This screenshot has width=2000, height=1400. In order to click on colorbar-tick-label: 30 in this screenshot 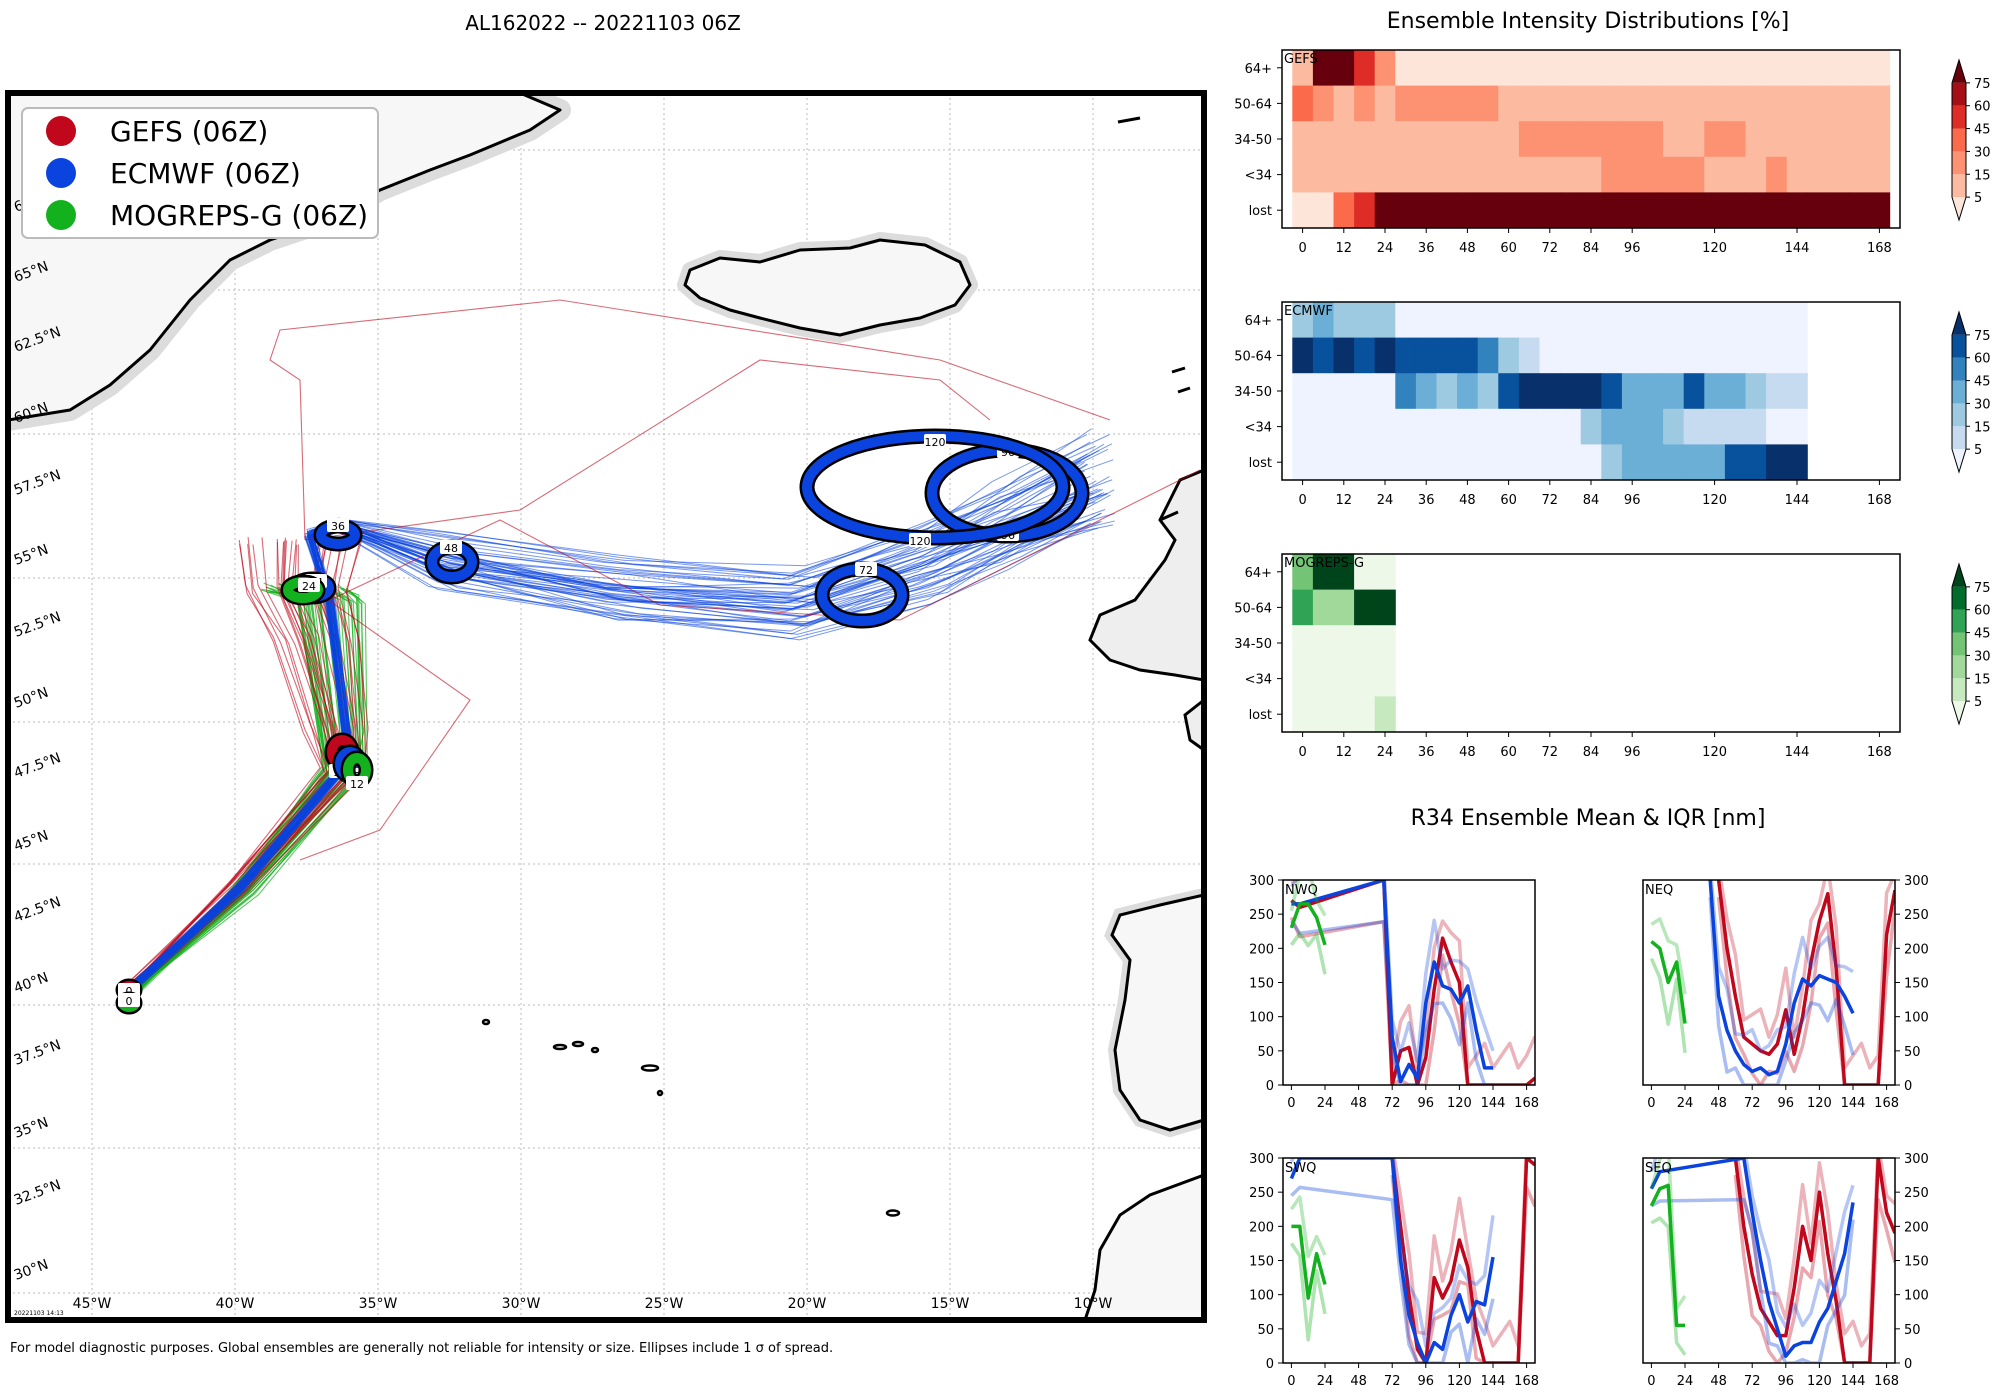, I will do `click(1982, 656)`.